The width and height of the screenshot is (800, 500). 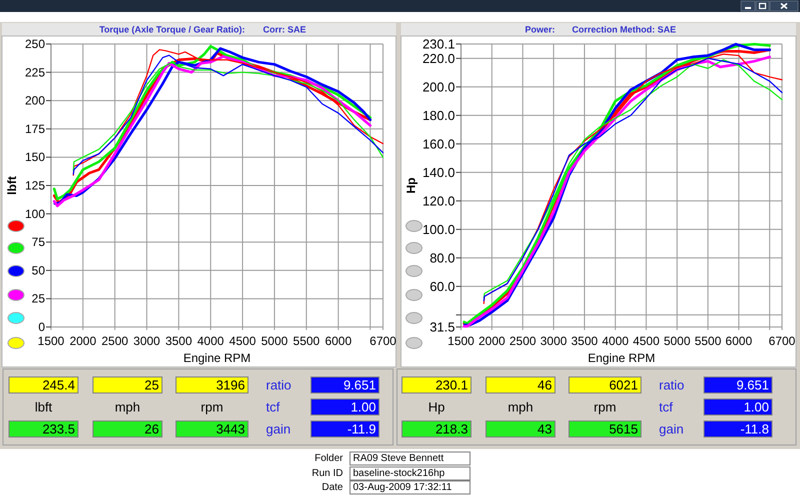 I want to click on y-tick-label: 80.0, so click(x=442, y=258).